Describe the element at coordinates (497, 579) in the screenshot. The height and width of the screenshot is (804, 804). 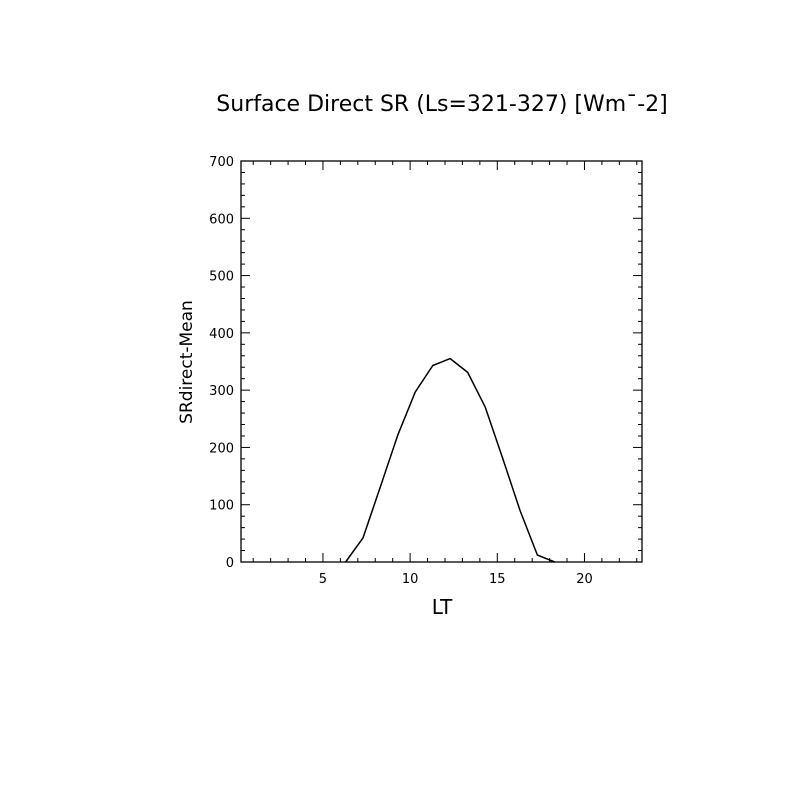
I see `x-tick-label: 15` at that location.